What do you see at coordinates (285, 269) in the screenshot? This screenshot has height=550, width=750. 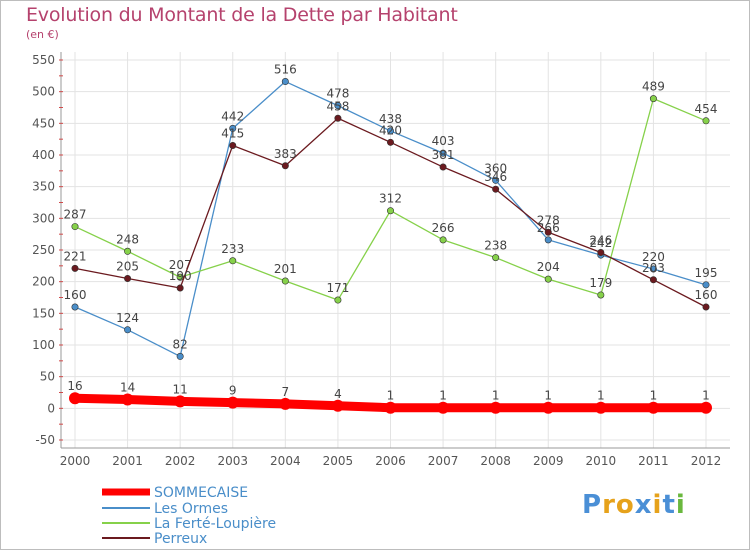 I see `data-label: 201` at bounding box center [285, 269].